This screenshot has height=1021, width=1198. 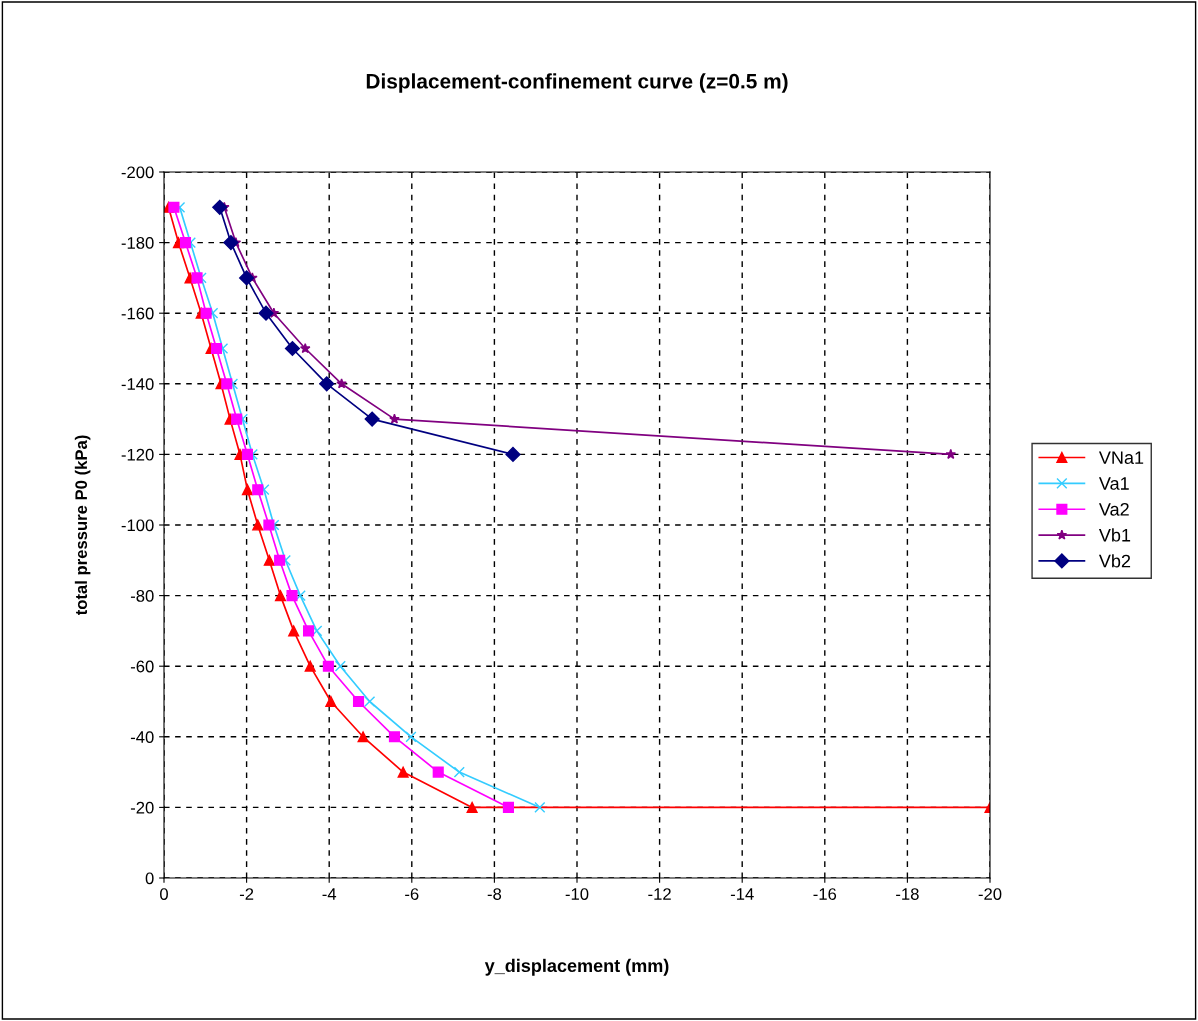 What do you see at coordinates (246, 894) in the screenshot?
I see `x-tick-label: -2` at bounding box center [246, 894].